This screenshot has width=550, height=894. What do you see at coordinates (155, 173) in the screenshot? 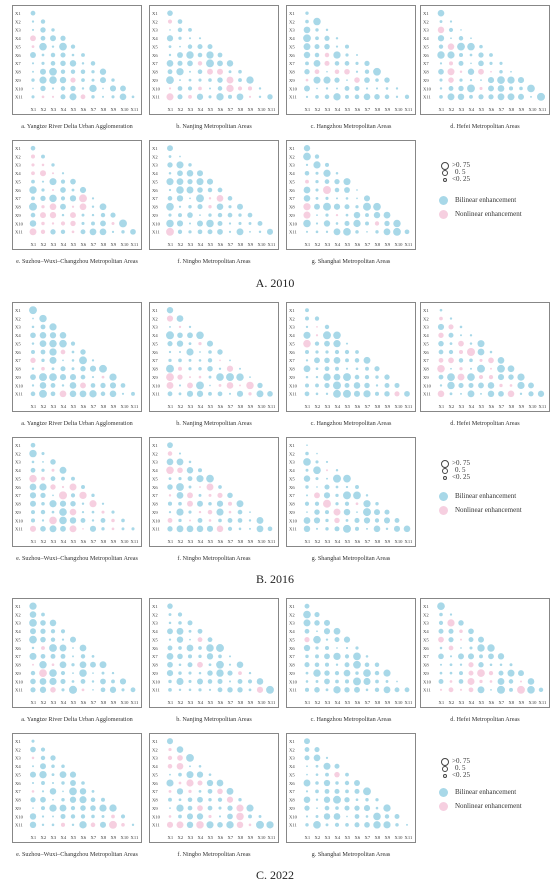
I see `y-tick-label: X4` at bounding box center [155, 173].